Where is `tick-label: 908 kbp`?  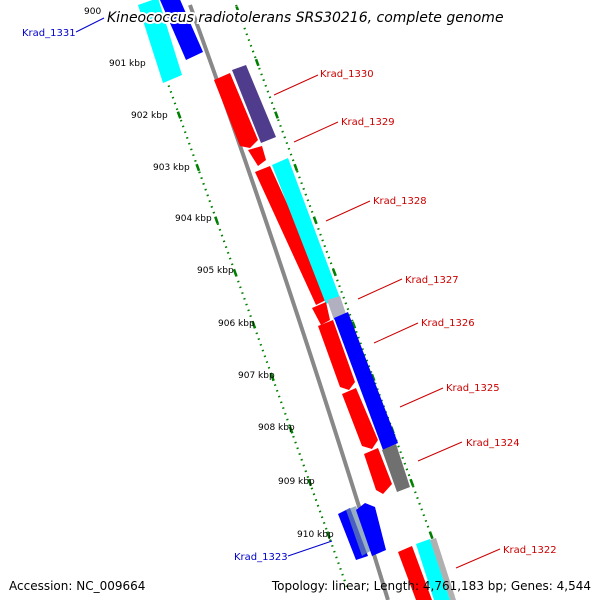
tick-label: 908 kbp is located at coordinates (276, 428).